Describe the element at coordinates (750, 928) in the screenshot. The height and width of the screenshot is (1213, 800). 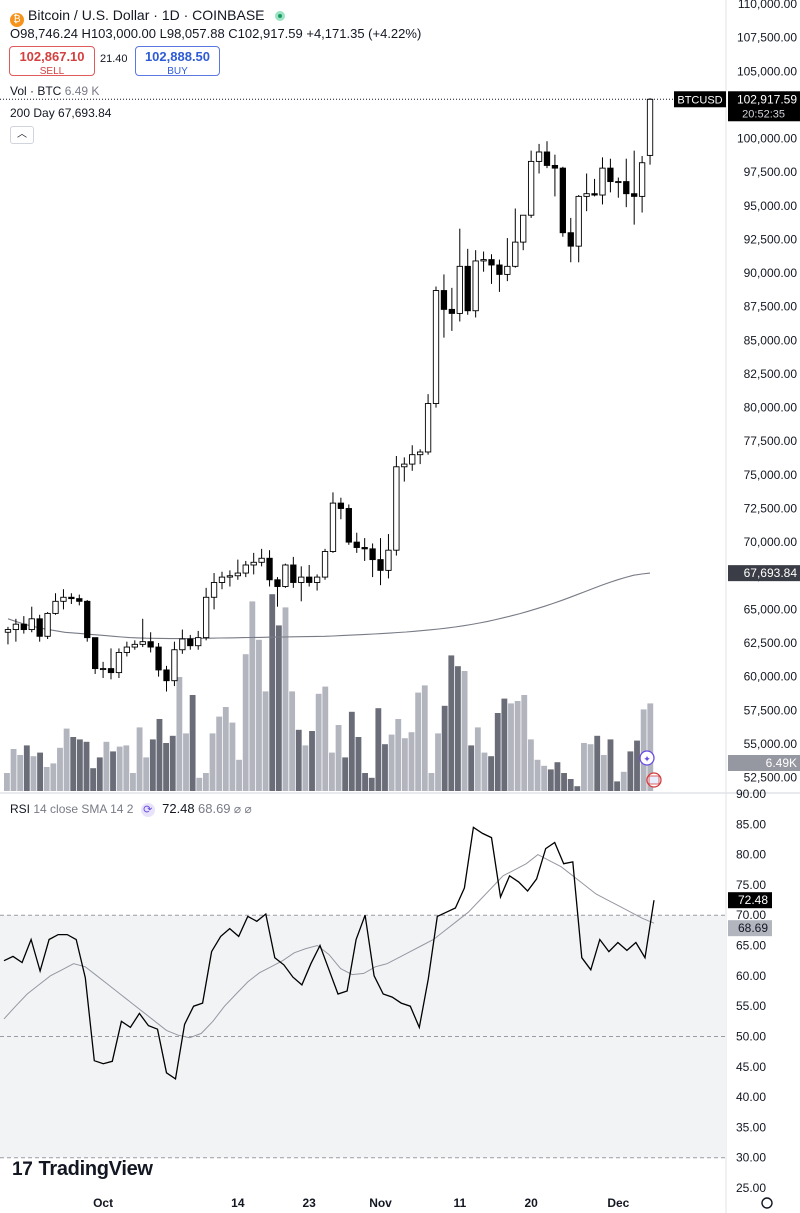
I see `rsi-sma-tag` at that location.